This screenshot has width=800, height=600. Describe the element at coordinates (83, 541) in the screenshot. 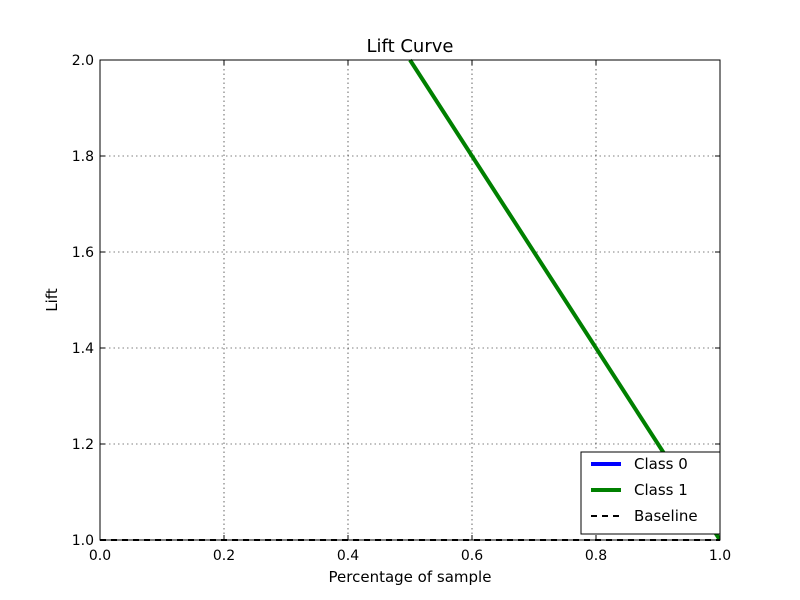

I see `y-tick-label: 1.0` at that location.